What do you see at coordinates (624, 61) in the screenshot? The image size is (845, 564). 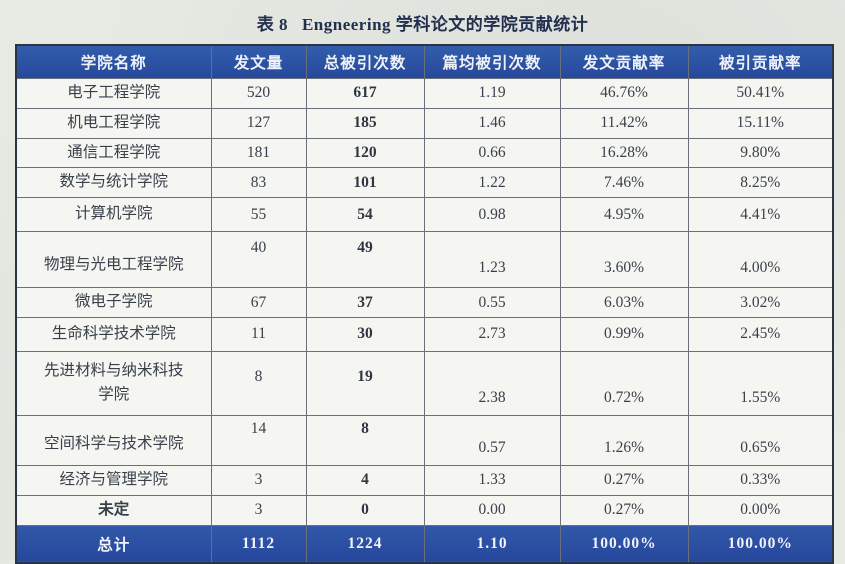 I see `column-header-4: 发文贡献率` at bounding box center [624, 61].